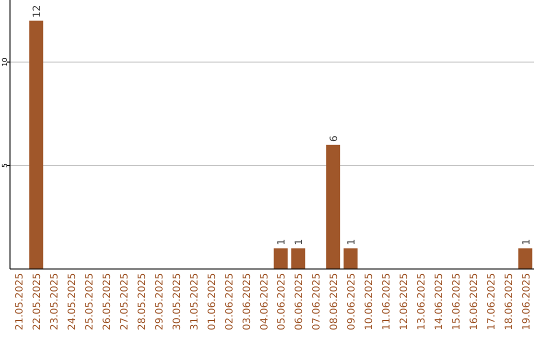 The height and width of the screenshot is (340, 540). I want to click on x-tick-label: 28.05.2025, so click(142, 301).